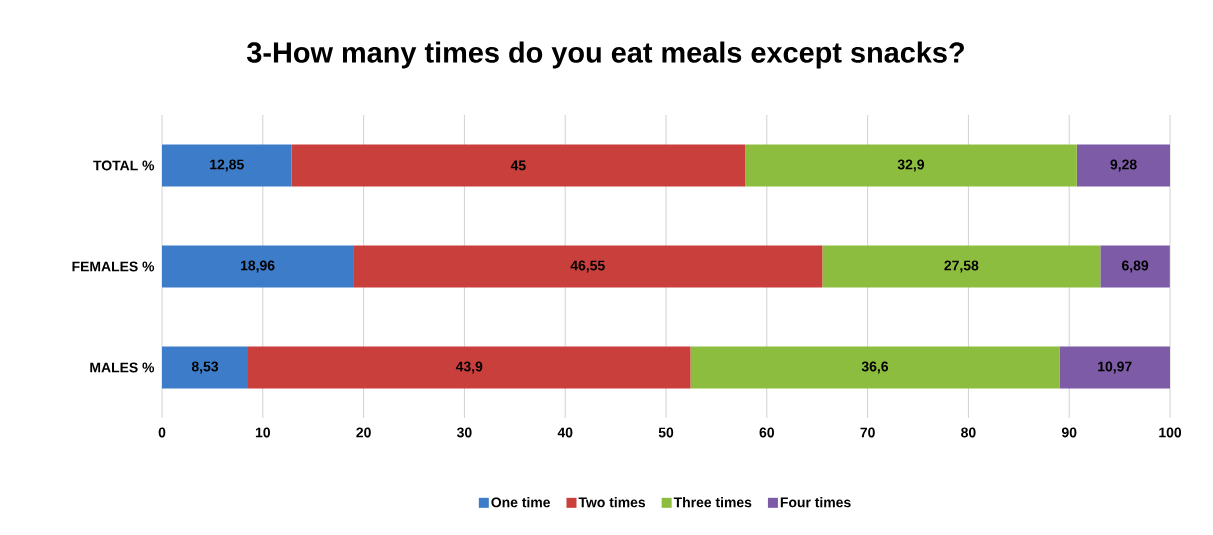  What do you see at coordinates (124, 165) in the screenshot?
I see `y-tick-label: TOTAL %` at bounding box center [124, 165].